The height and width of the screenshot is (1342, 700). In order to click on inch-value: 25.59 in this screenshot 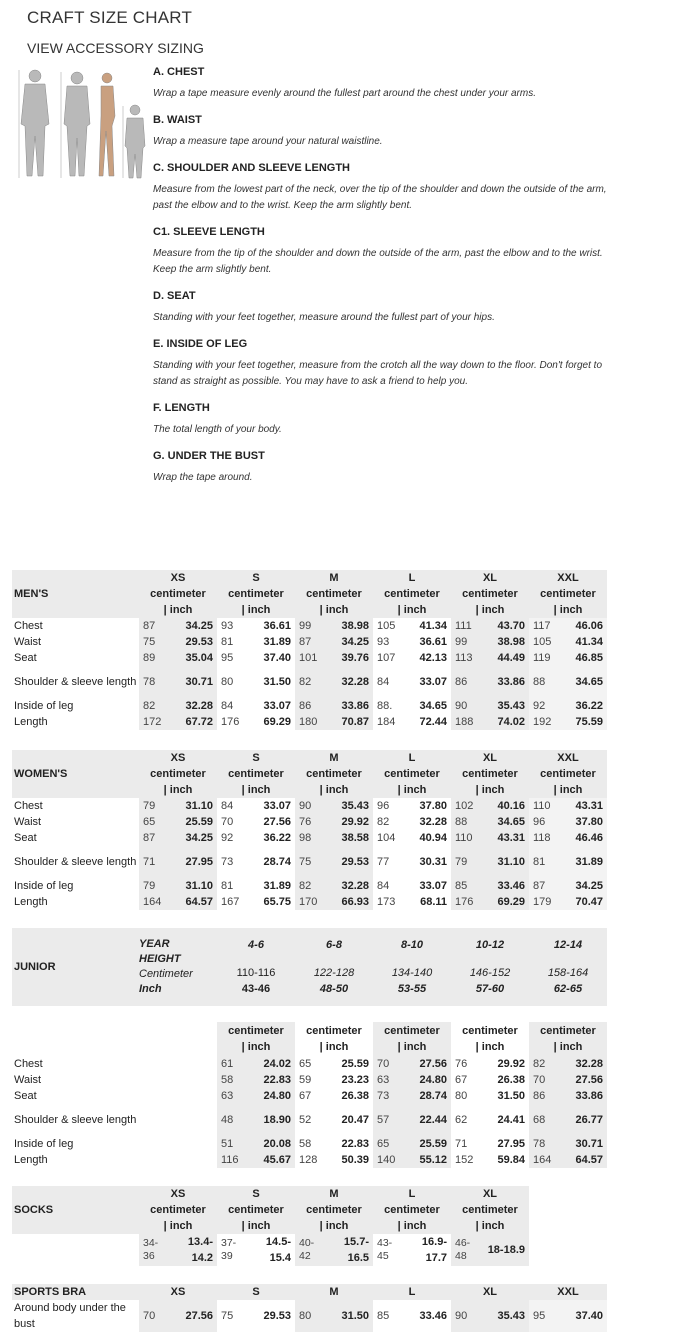, I will do `click(426, 1144)`.